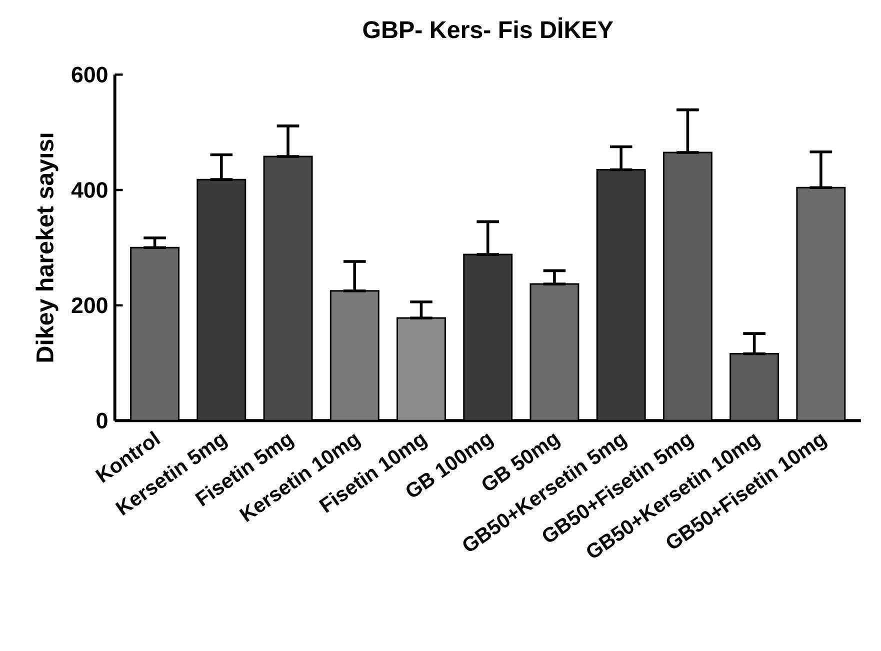  Describe the element at coordinates (90, 306) in the screenshot. I see `y-tick-label: 200` at that location.